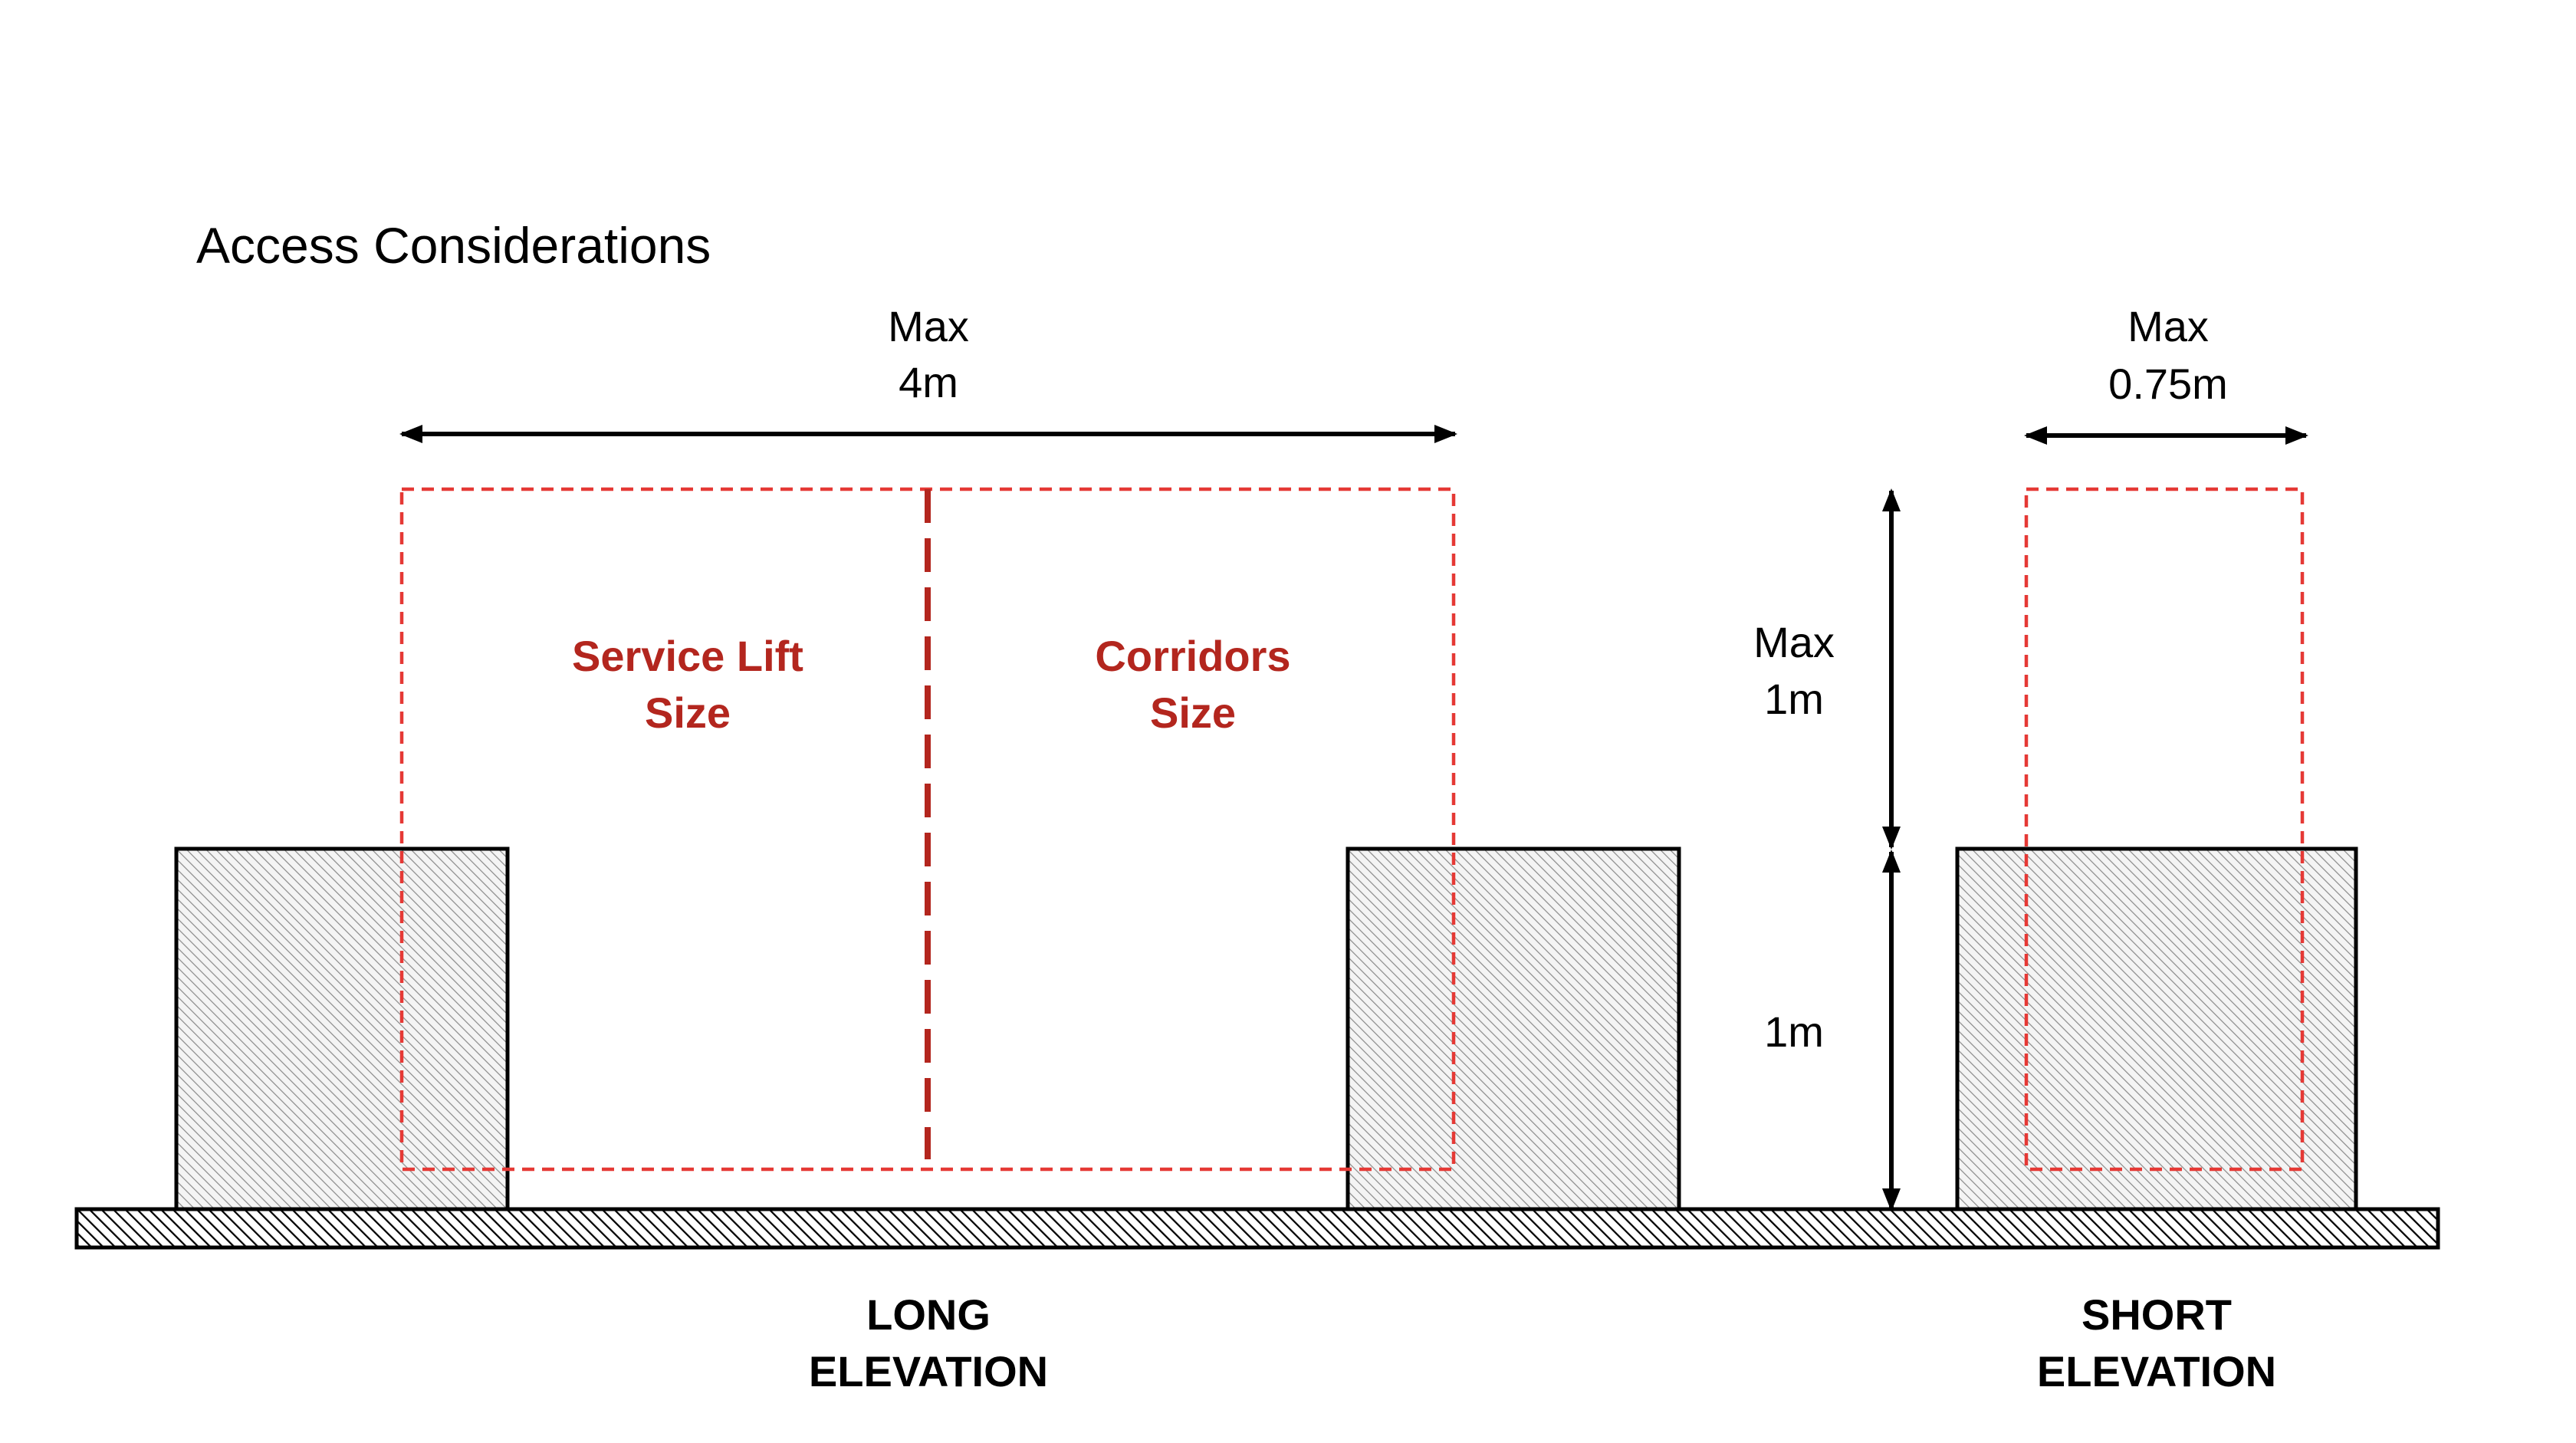  Describe the element at coordinates (688, 713) in the screenshot. I see `service-lift-label-line2: Size` at that location.